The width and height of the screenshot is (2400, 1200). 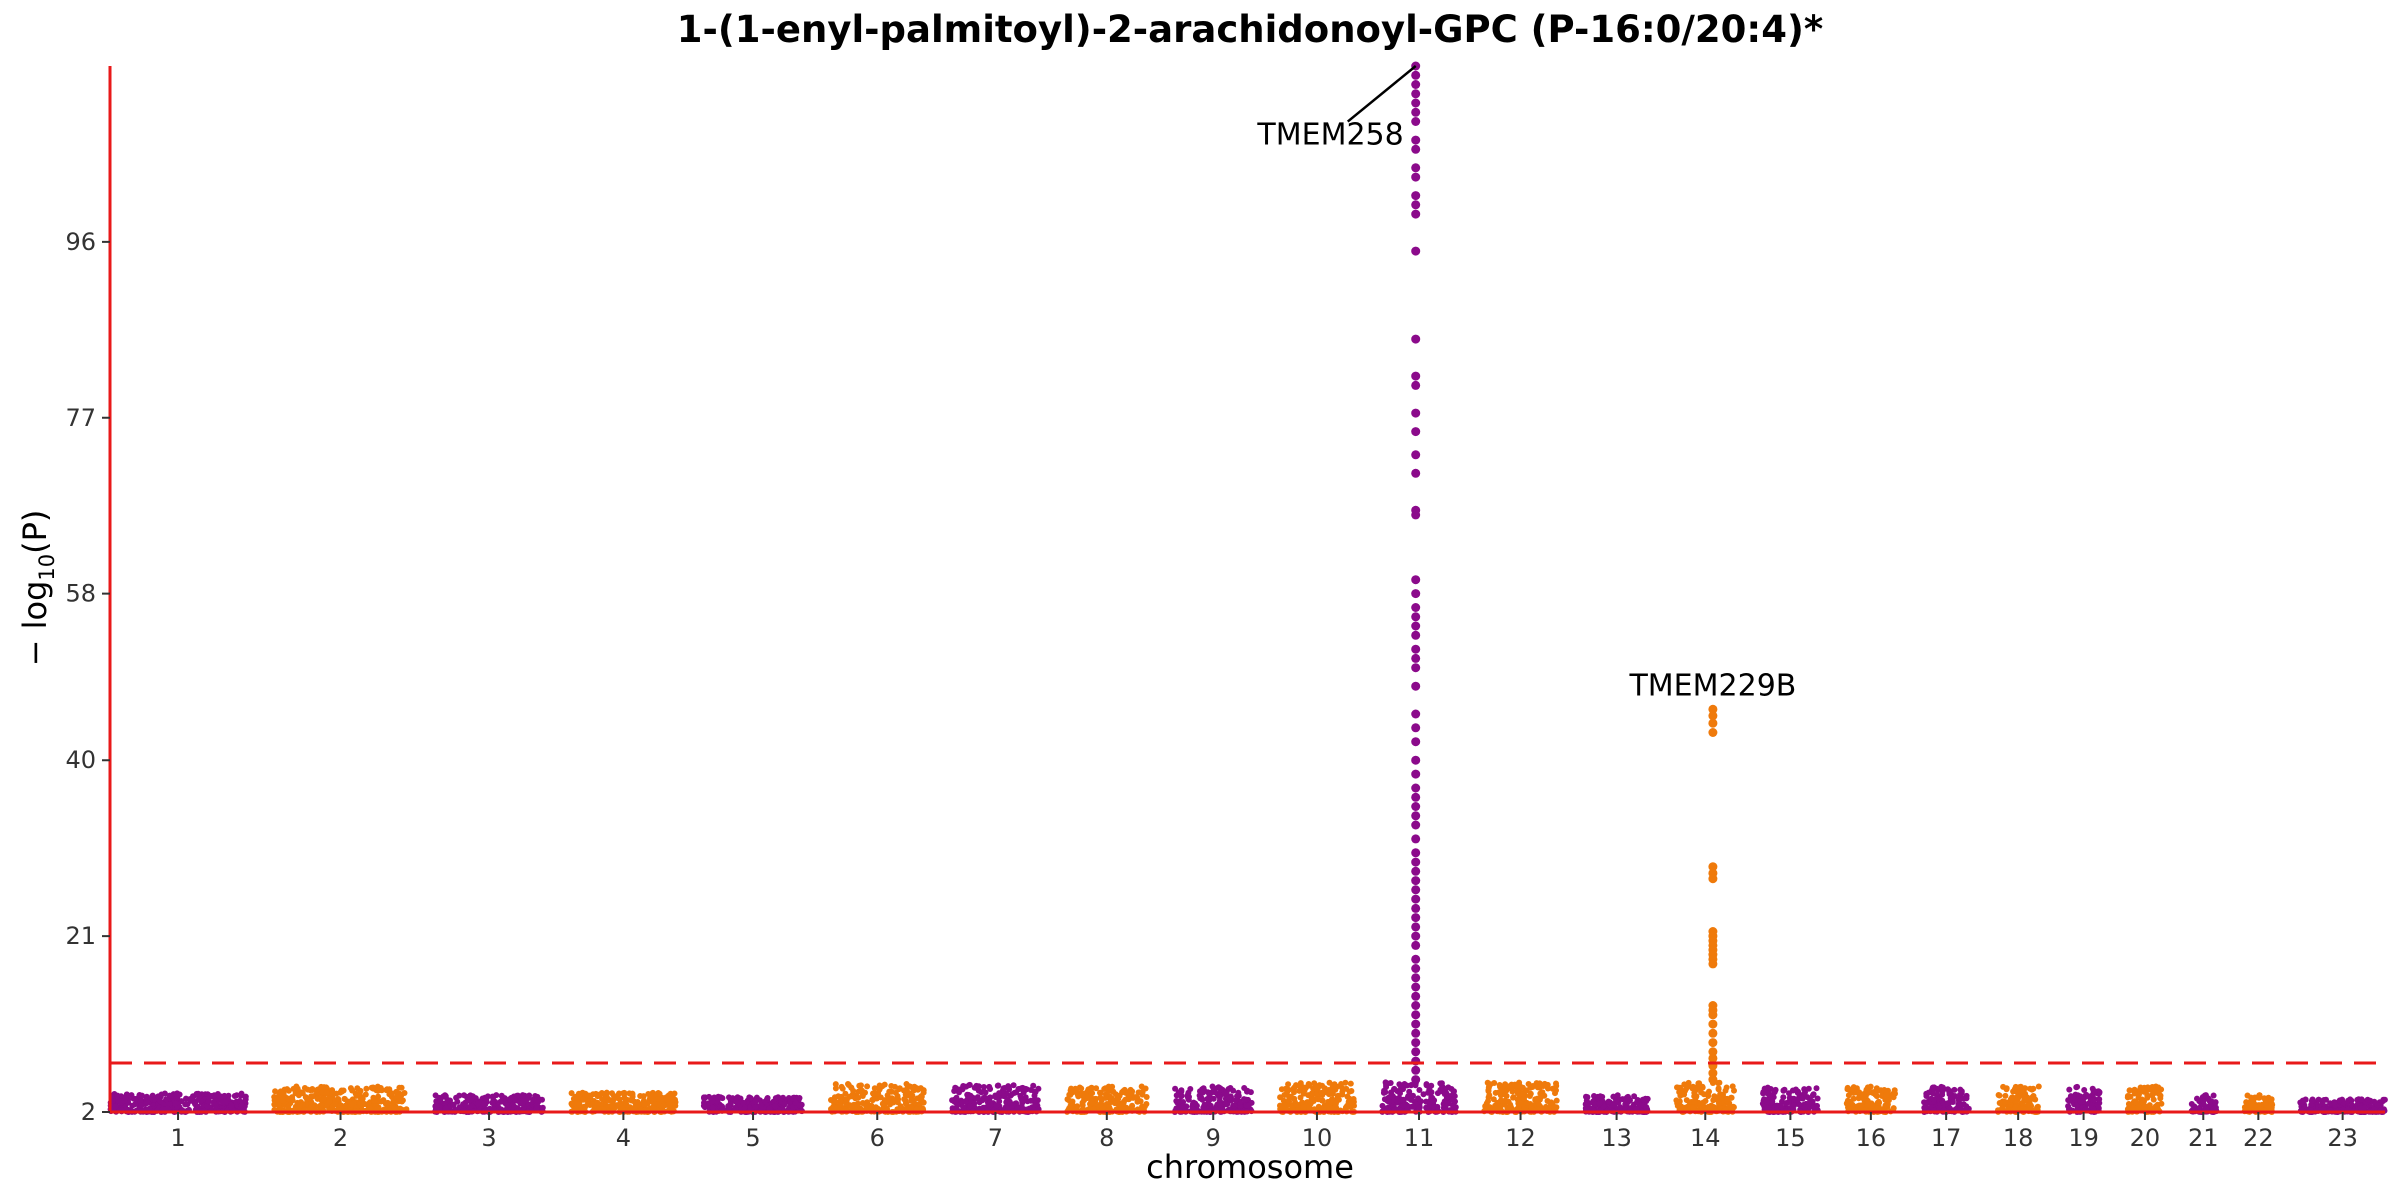 What do you see at coordinates (453, 1105) in the screenshot?
I see `snp-point-chr3` at bounding box center [453, 1105].